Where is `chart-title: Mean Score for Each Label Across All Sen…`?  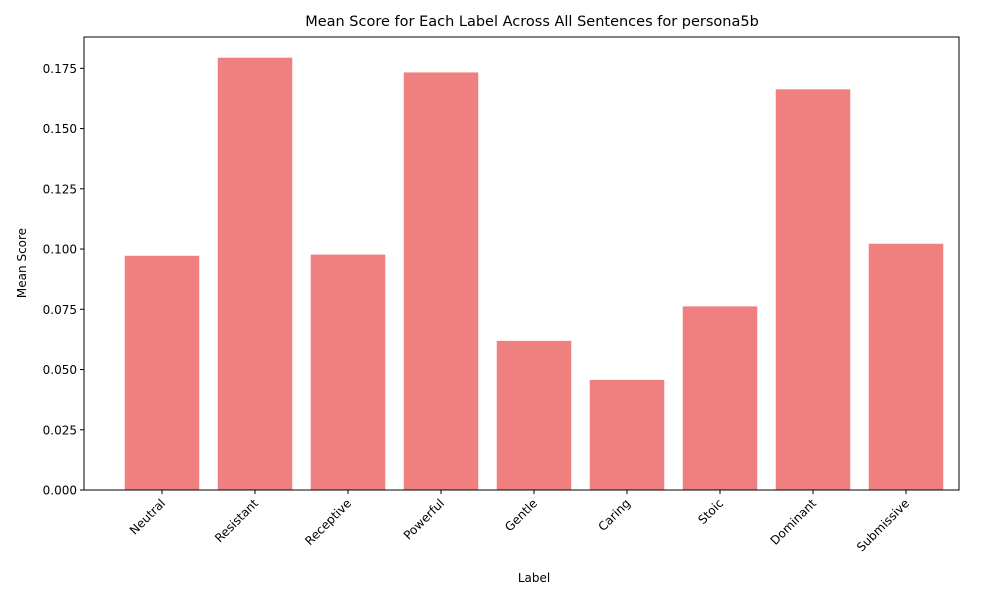
chart-title: Mean Score for Each Label Across All Sen… is located at coordinates (532, 22).